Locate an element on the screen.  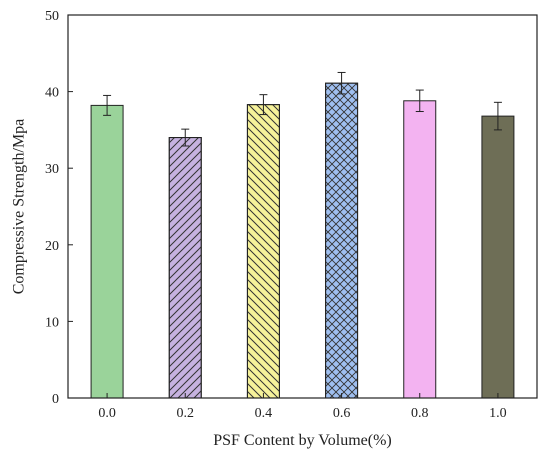
y-tick-label: 50 is located at coordinates (52, 16).